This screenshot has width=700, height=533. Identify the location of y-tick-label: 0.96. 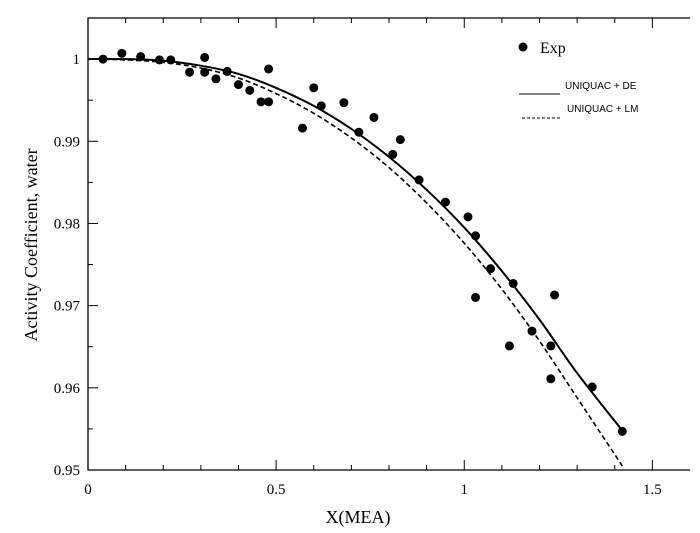
(67, 389).